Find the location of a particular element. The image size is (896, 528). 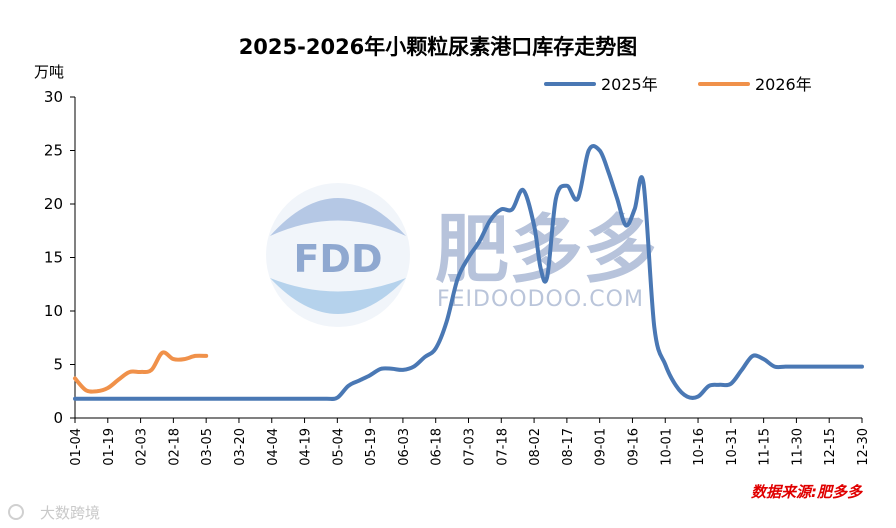

x-tick-label: 04-19 is located at coordinates (306, 447).